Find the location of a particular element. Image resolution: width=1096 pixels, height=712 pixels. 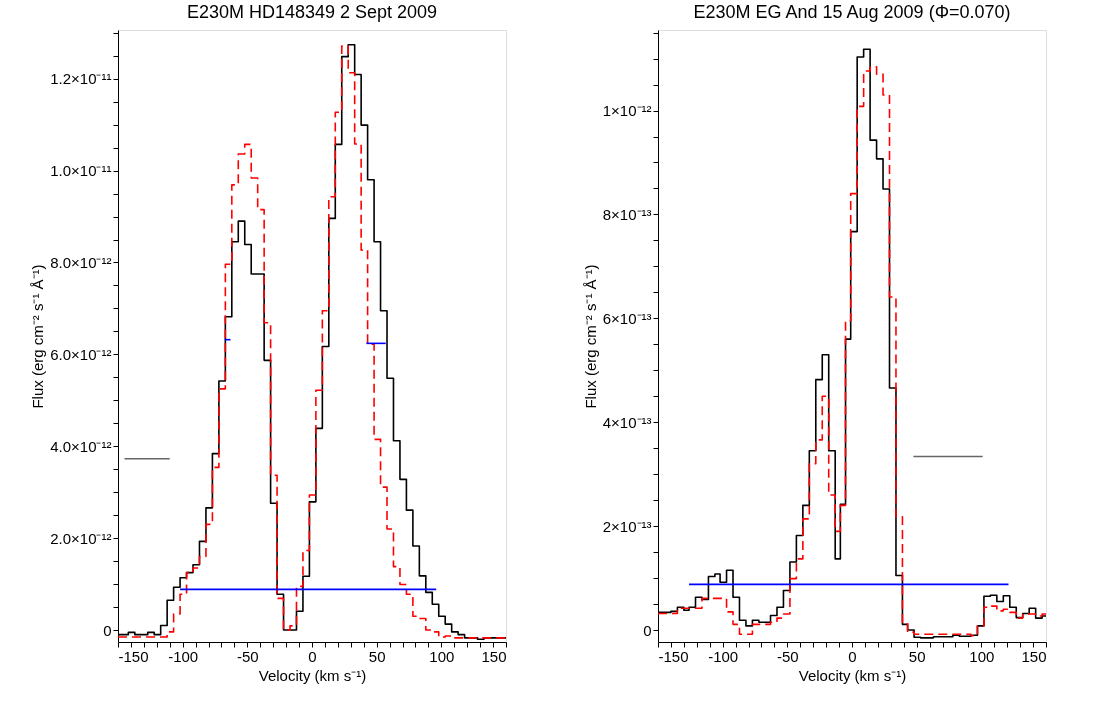

y-tick-label: 1×10⁻¹² is located at coordinates (627, 111).